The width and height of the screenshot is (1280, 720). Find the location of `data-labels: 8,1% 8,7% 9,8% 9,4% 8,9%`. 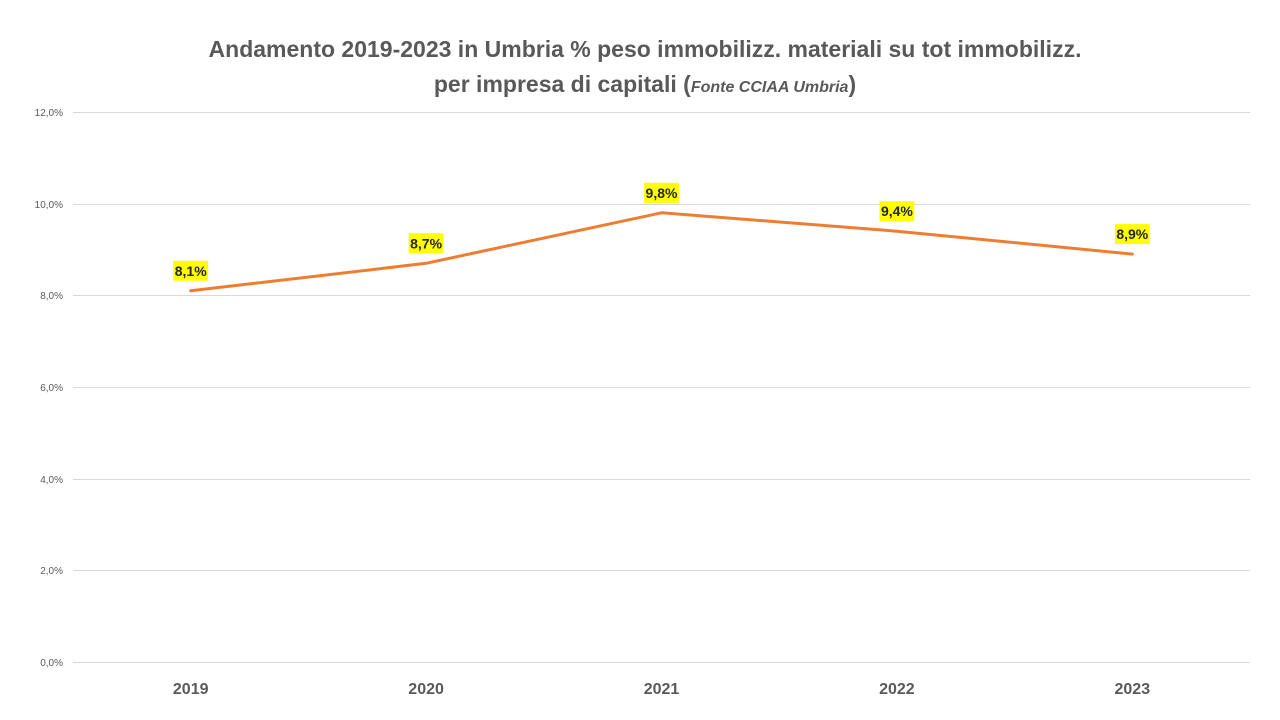

data-labels: 8,1% 8,7% 9,8% 9,4% 8,9% is located at coordinates (661, 231).